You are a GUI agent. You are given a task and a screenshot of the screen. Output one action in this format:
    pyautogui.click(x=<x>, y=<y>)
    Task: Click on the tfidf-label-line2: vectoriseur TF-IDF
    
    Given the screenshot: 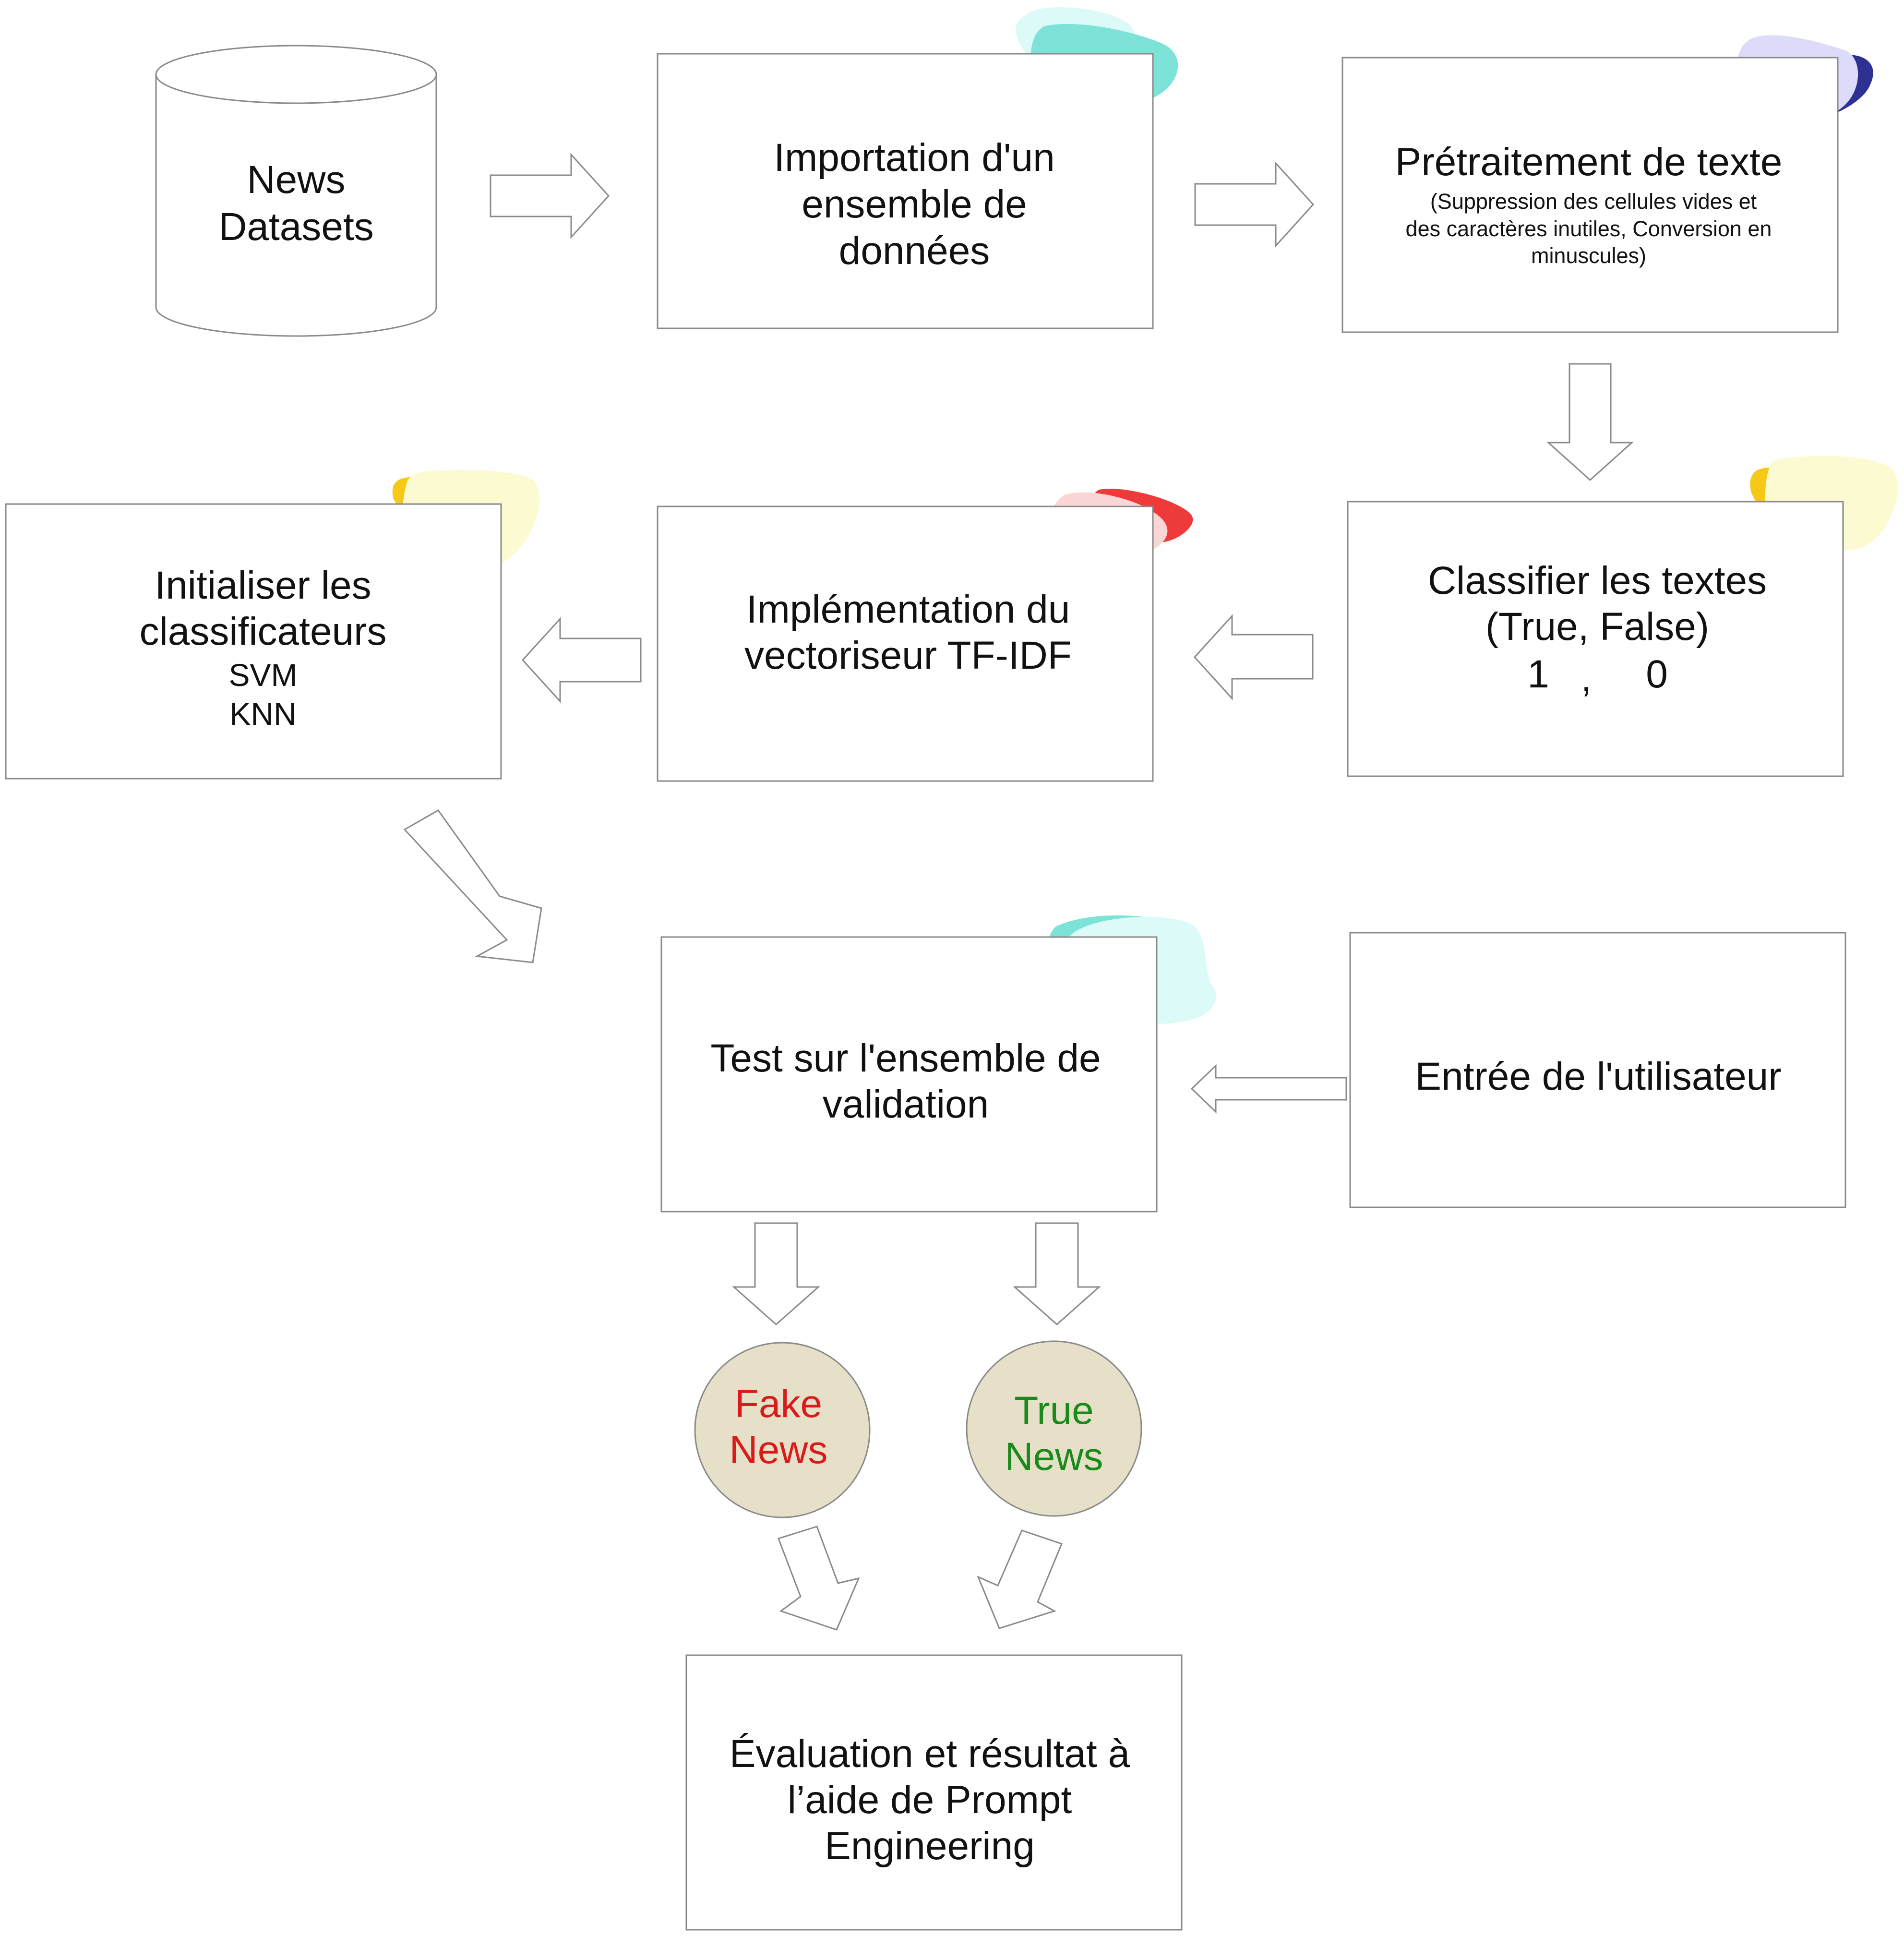 What is the action you would take?
    pyautogui.click(x=908, y=655)
    